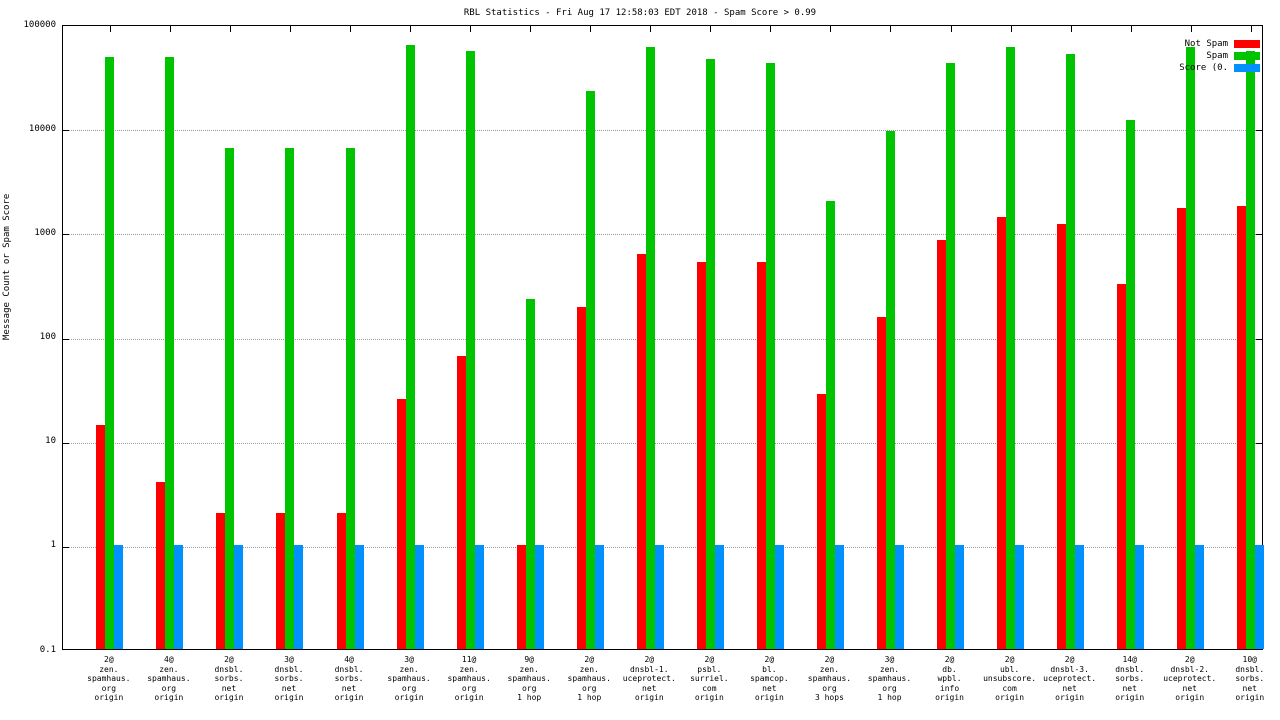 This screenshot has height=720, width=1280. I want to click on legend-label: Spam, so click(1217, 56).